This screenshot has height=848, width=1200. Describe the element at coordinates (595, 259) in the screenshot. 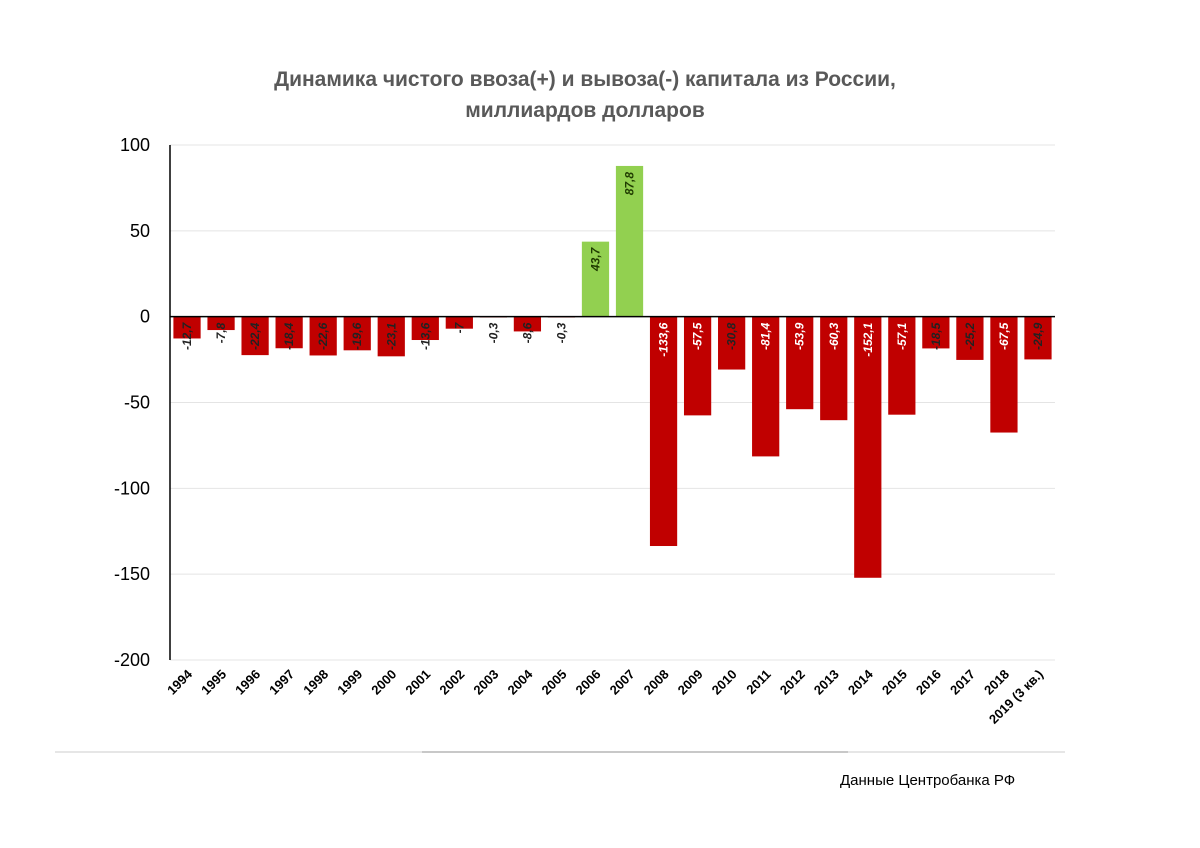

I see `data-label: 43,7` at that location.